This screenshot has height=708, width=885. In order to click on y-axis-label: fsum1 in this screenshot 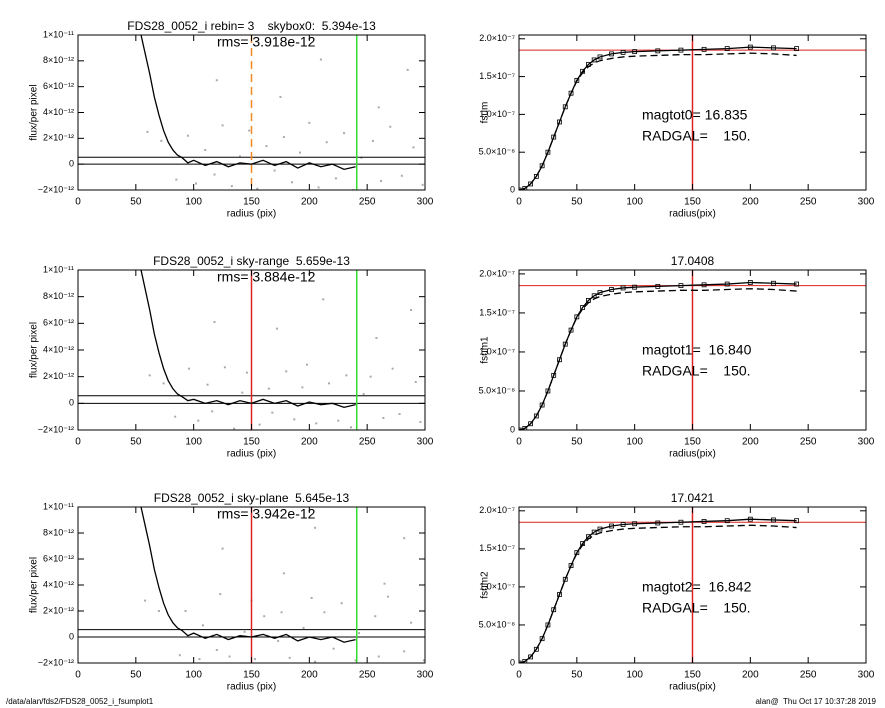, I will do `click(485, 350)`.